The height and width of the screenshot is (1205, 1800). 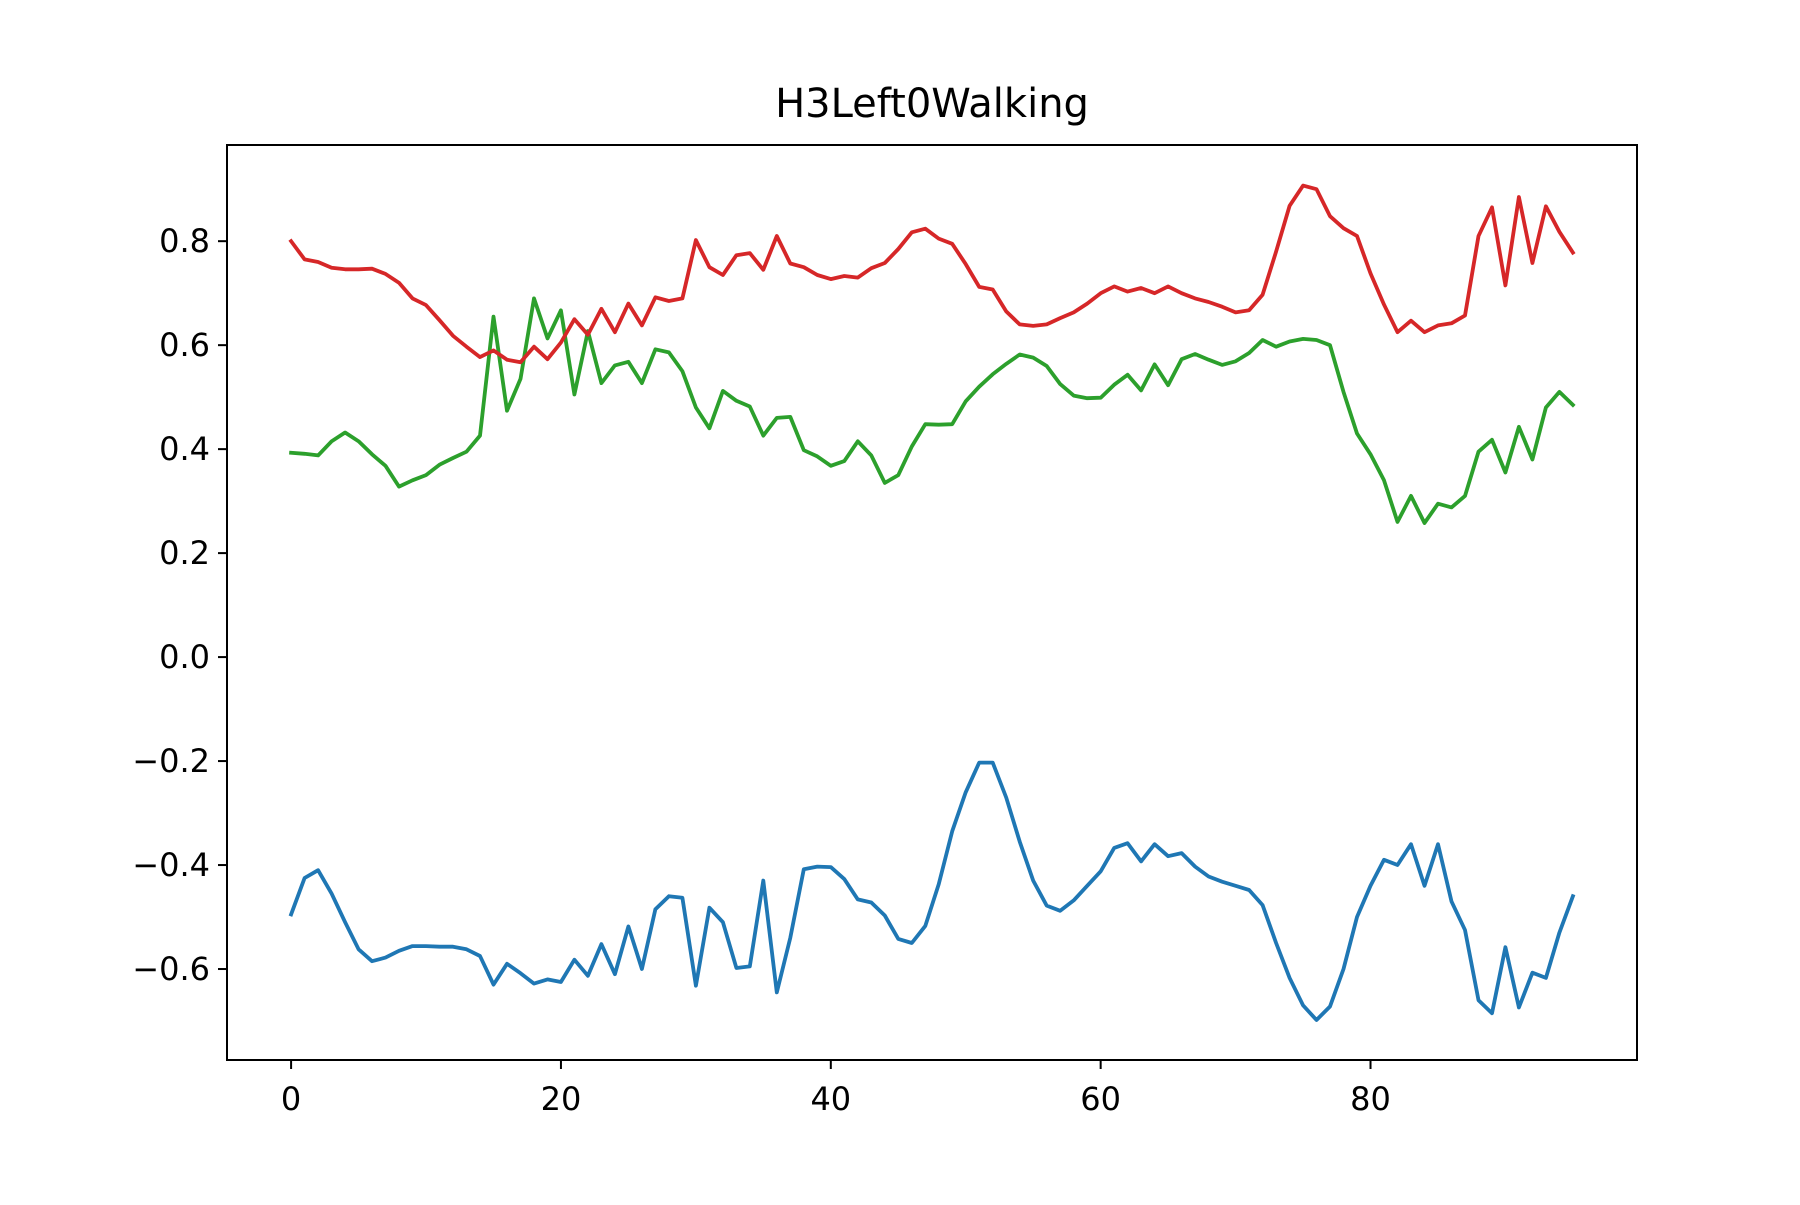 I want to click on x-tick-label: 0, so click(x=291, y=1099).